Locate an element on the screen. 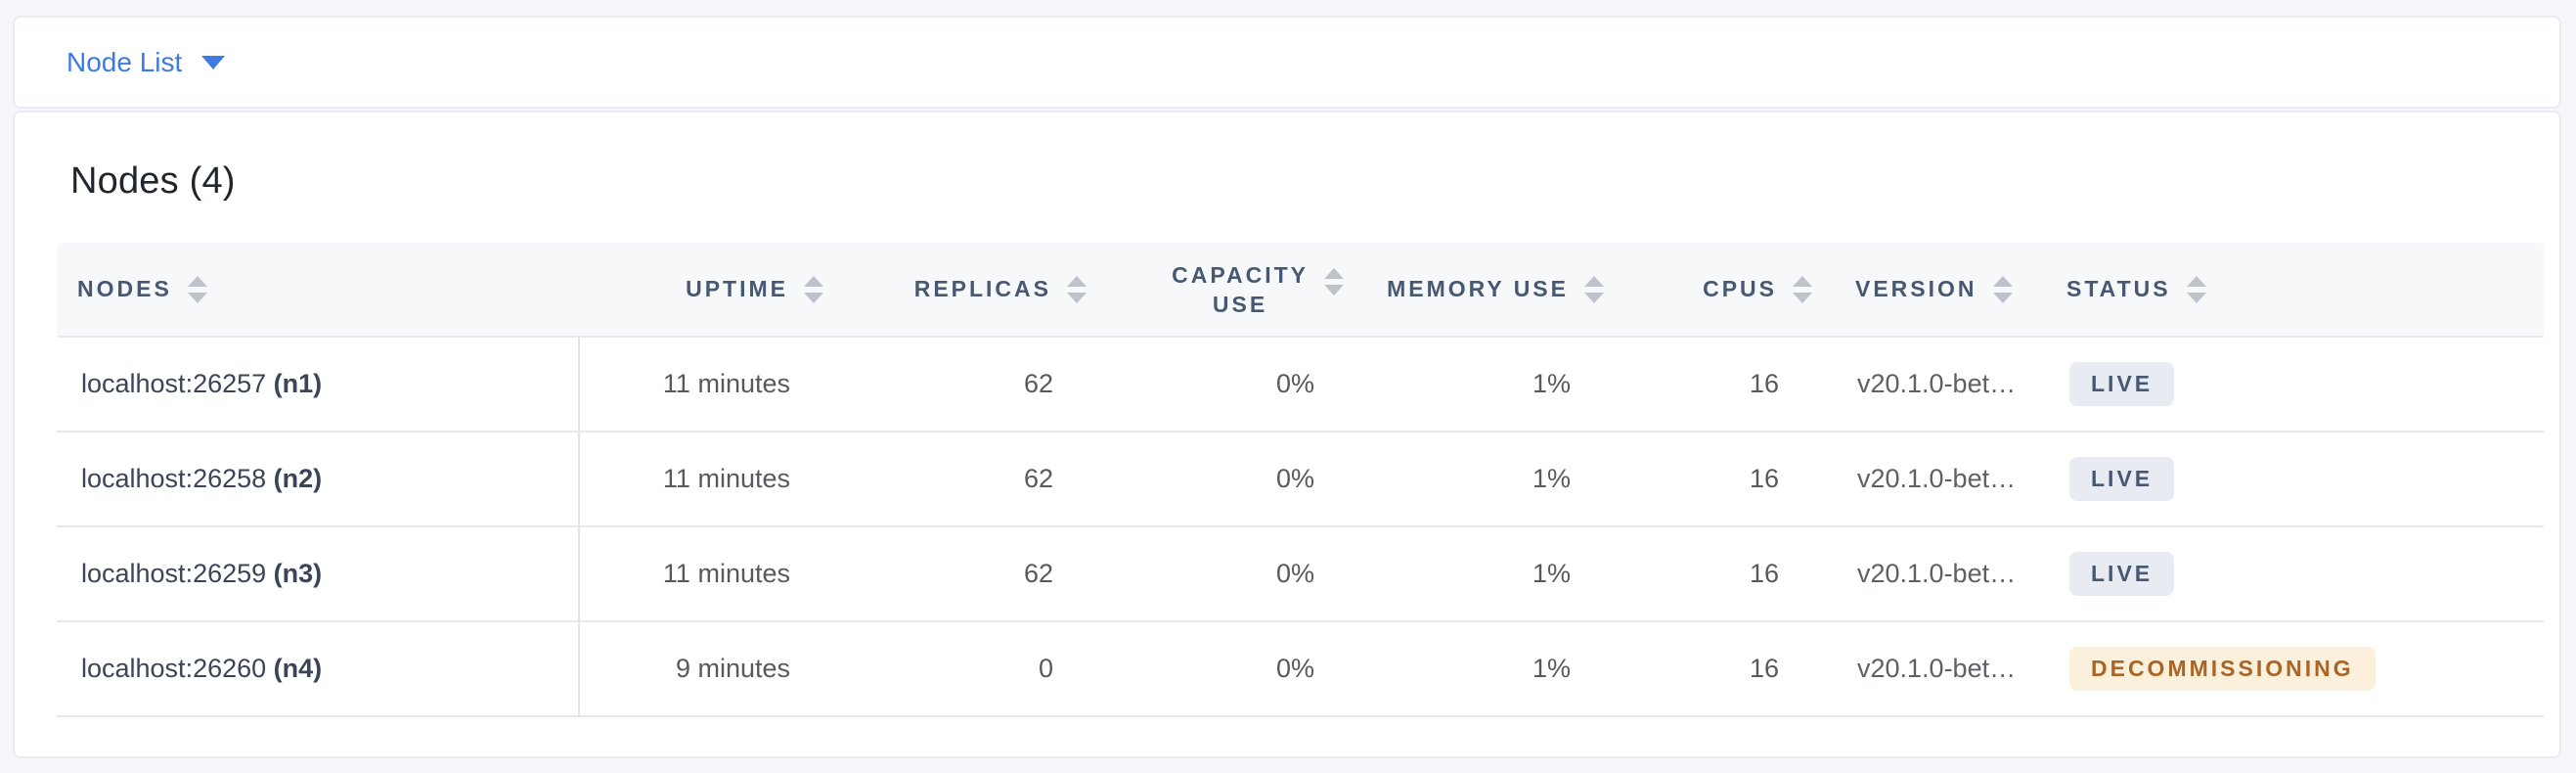 The width and height of the screenshot is (2576, 773). view-selector-card: Node List is located at coordinates (1287, 62).